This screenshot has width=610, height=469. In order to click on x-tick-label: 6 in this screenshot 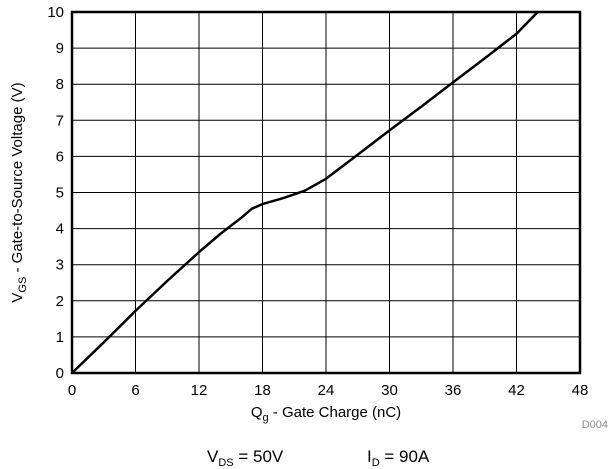, I will do `click(135, 390)`.